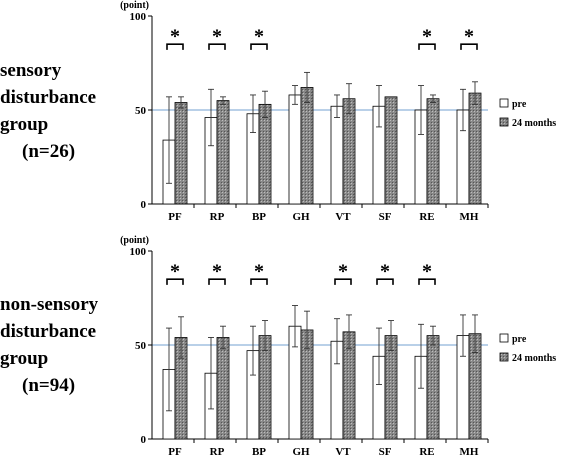  Describe the element at coordinates (49, 151) in the screenshot. I see `group-n-label: (n=26)` at that location.